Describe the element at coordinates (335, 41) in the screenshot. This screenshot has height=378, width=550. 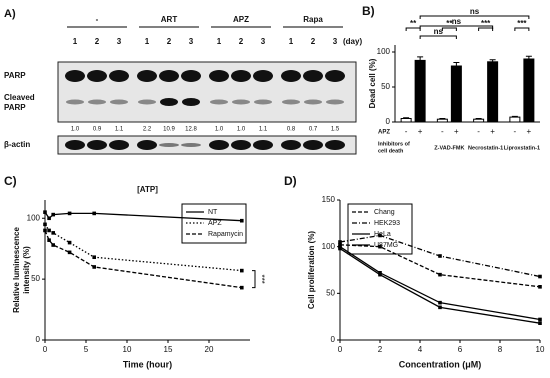
I see `lane-label: 3` at that location.